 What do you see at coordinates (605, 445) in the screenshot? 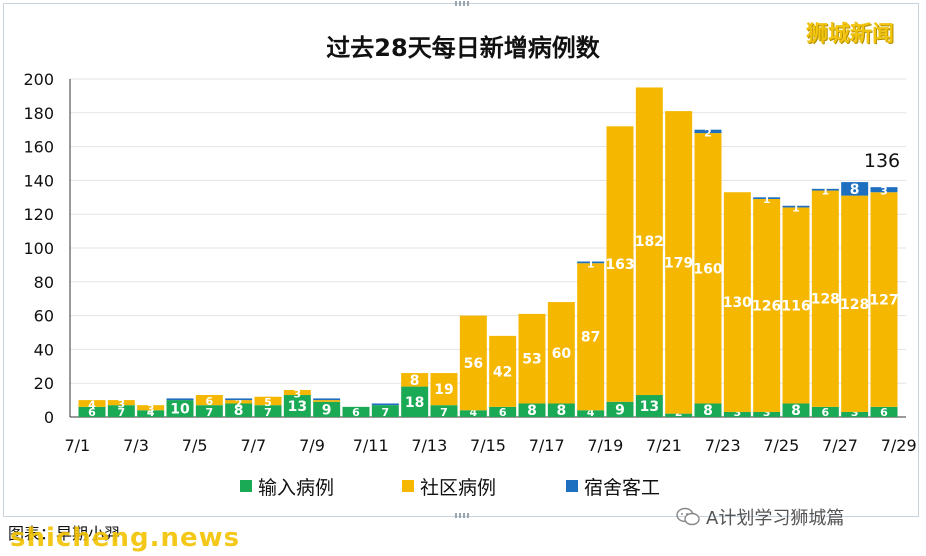
I see `x-tick-label: 7/19` at bounding box center [605, 445].